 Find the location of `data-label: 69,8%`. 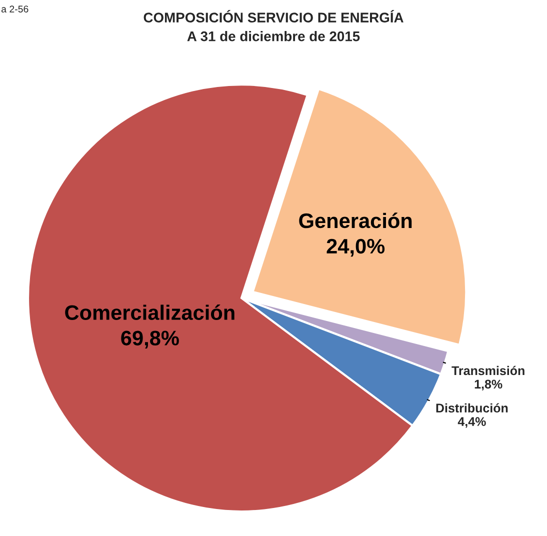

data-label: 69,8% is located at coordinates (150, 339).